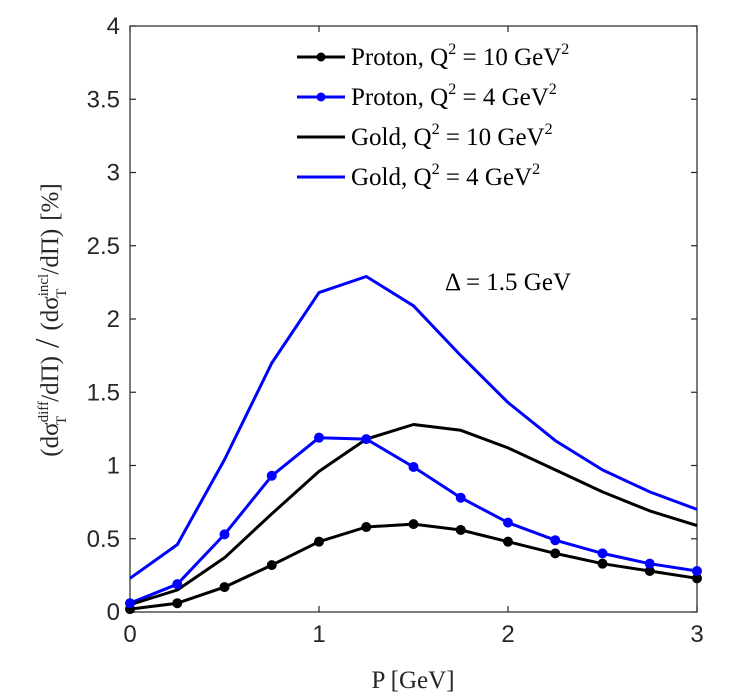 Image resolution: width=743 pixels, height=698 pixels. Describe the element at coordinates (129, 634) in the screenshot. I see `x-tick-label: 0` at that location.